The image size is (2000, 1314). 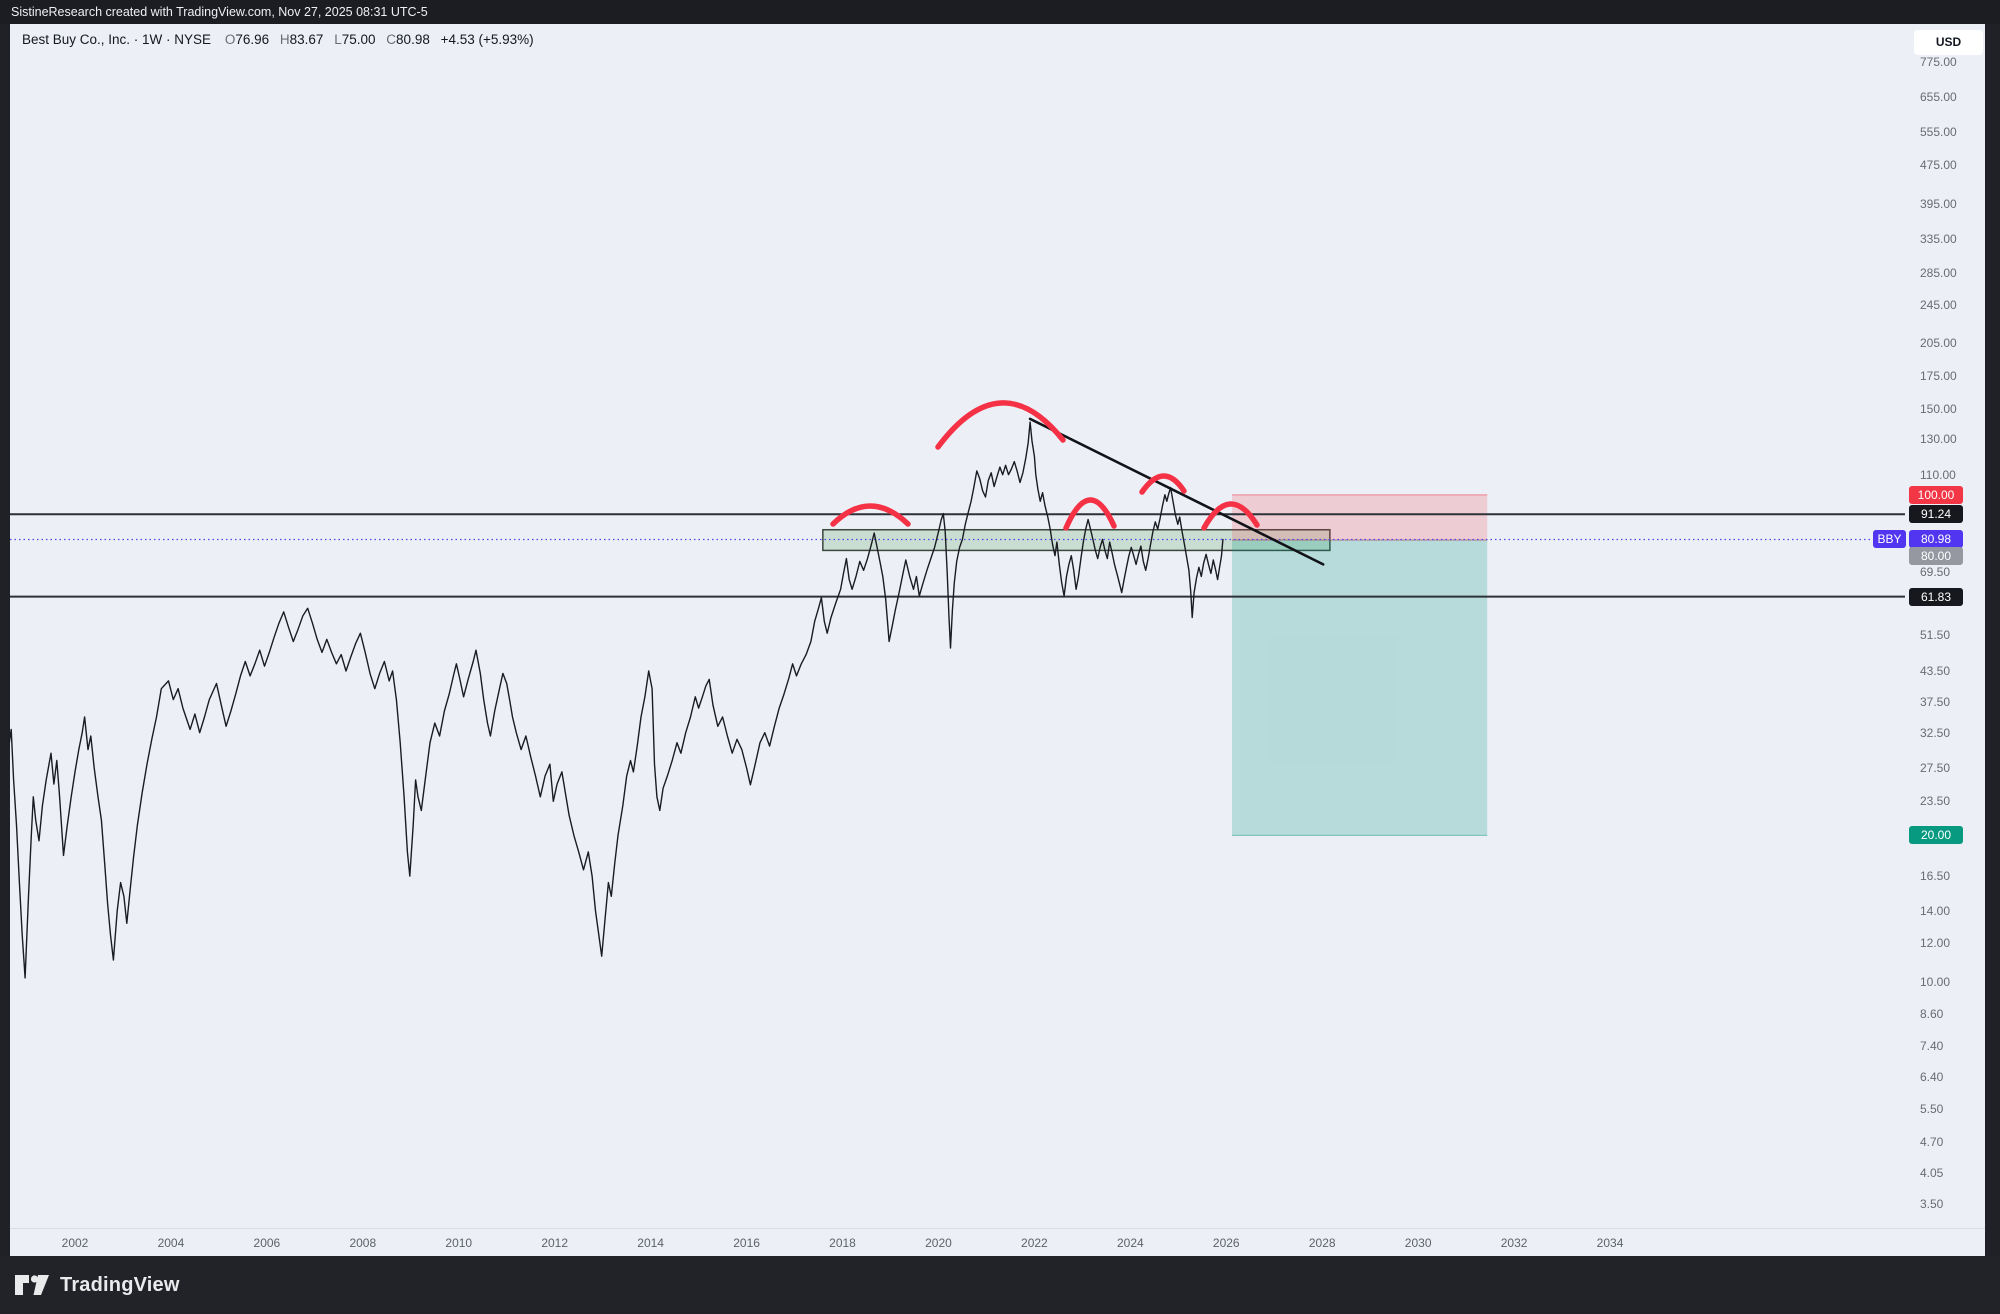 What do you see at coordinates (1034, 1243) in the screenshot?
I see `year-label-2022: 2022` at bounding box center [1034, 1243].